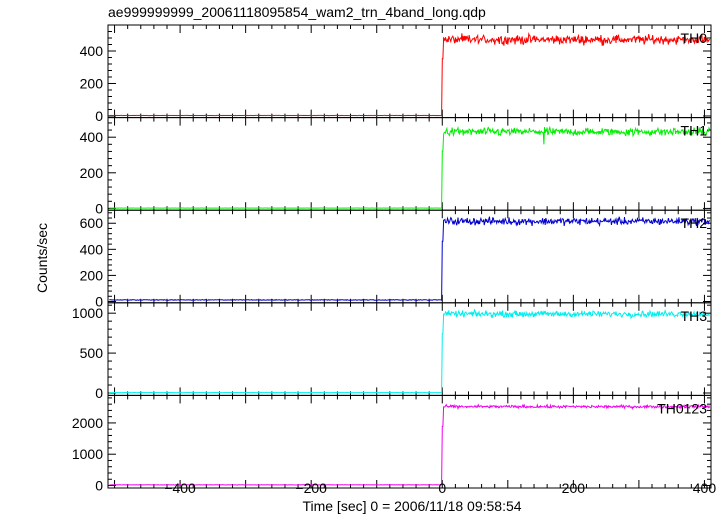  What do you see at coordinates (410, 167) in the screenshot?
I see `series-line-th1` at bounding box center [410, 167].